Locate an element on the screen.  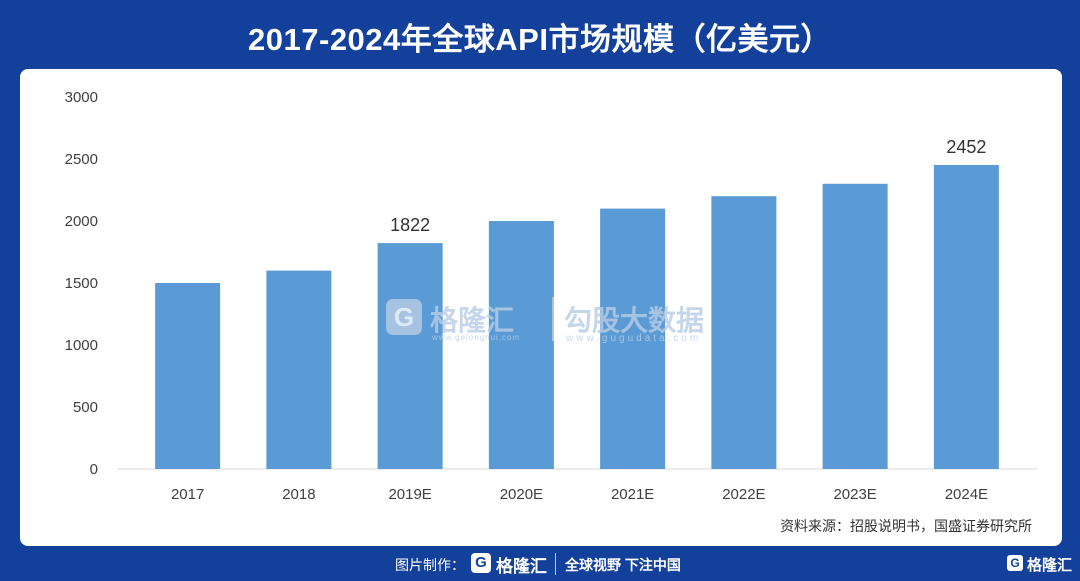
footer: 图片制作： G 格隆汇 全球视野 下注中国 G 格隆汇 is located at coordinates (540, 564).